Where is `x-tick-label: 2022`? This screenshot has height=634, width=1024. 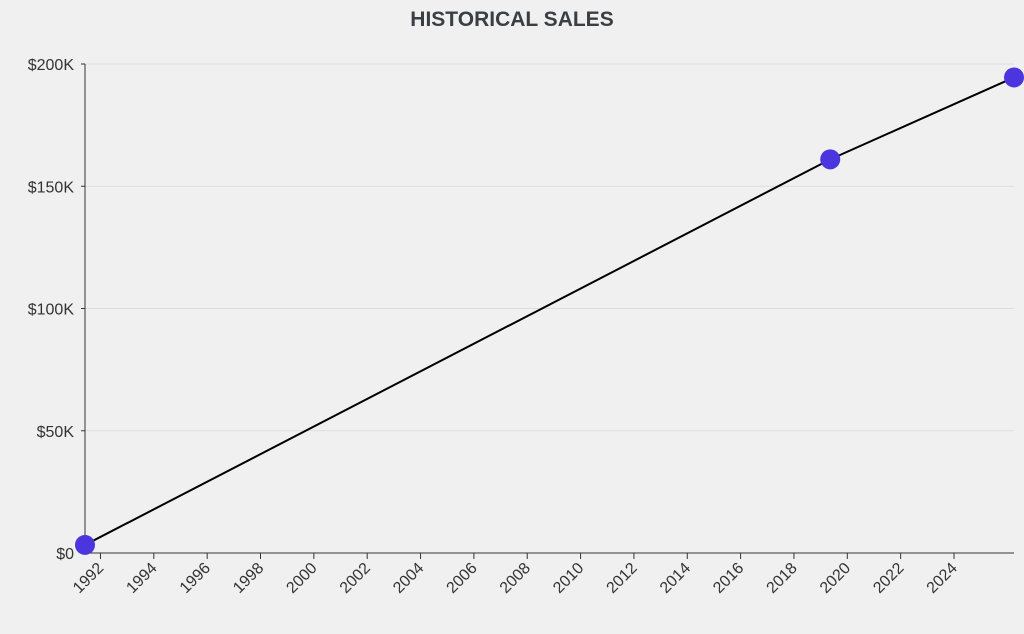 x-tick-label: 2022 is located at coordinates (888, 578).